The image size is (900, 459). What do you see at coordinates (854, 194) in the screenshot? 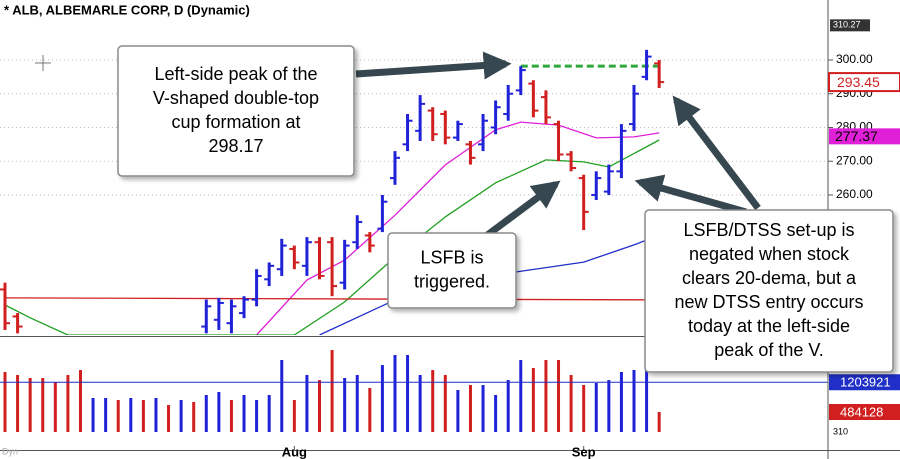
I see `y-tick-label: 260.00` at bounding box center [854, 194].